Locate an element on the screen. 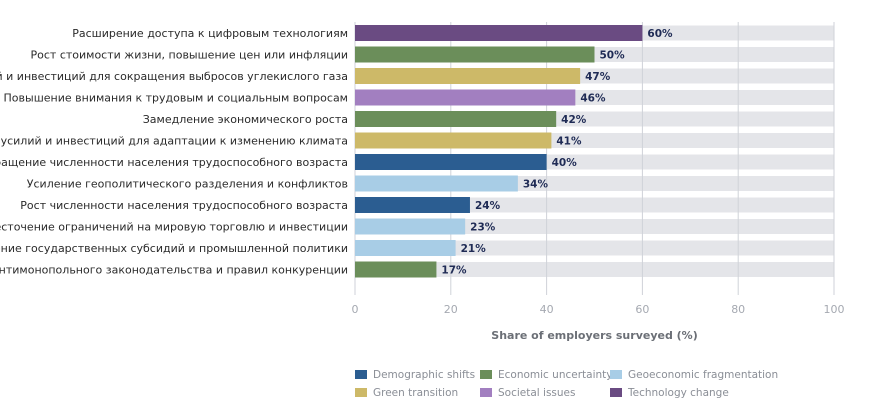 The image size is (870, 400). category-label: Замедление экономического роста is located at coordinates (245, 119).